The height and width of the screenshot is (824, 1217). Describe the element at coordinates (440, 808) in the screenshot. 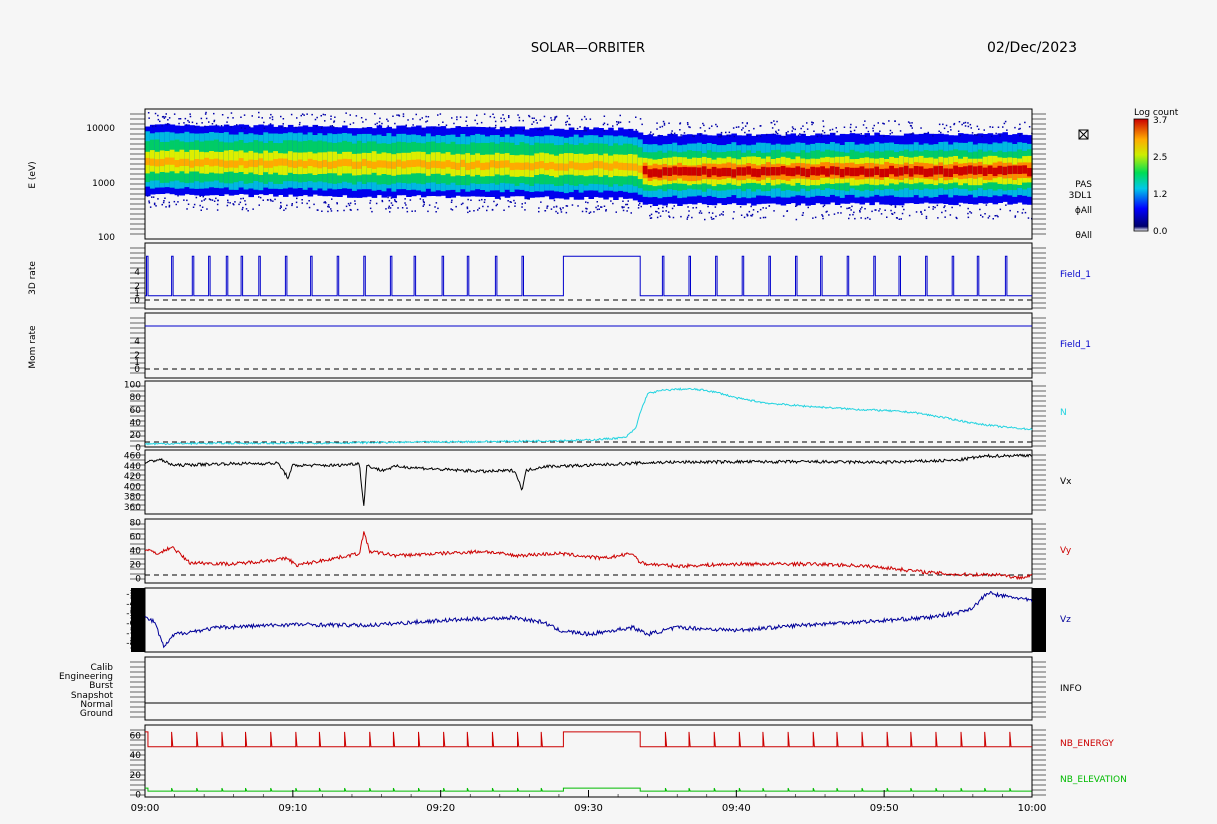

I see `xtick-label: 09:20` at that location.